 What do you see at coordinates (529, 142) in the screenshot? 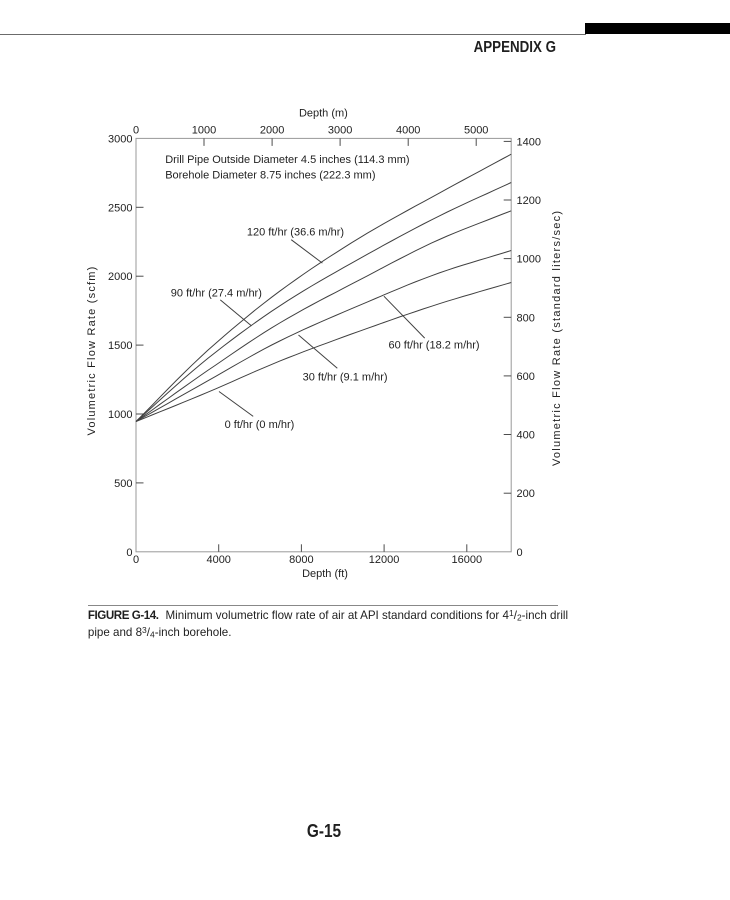
I see `svg-text: 1400` at bounding box center [529, 142].